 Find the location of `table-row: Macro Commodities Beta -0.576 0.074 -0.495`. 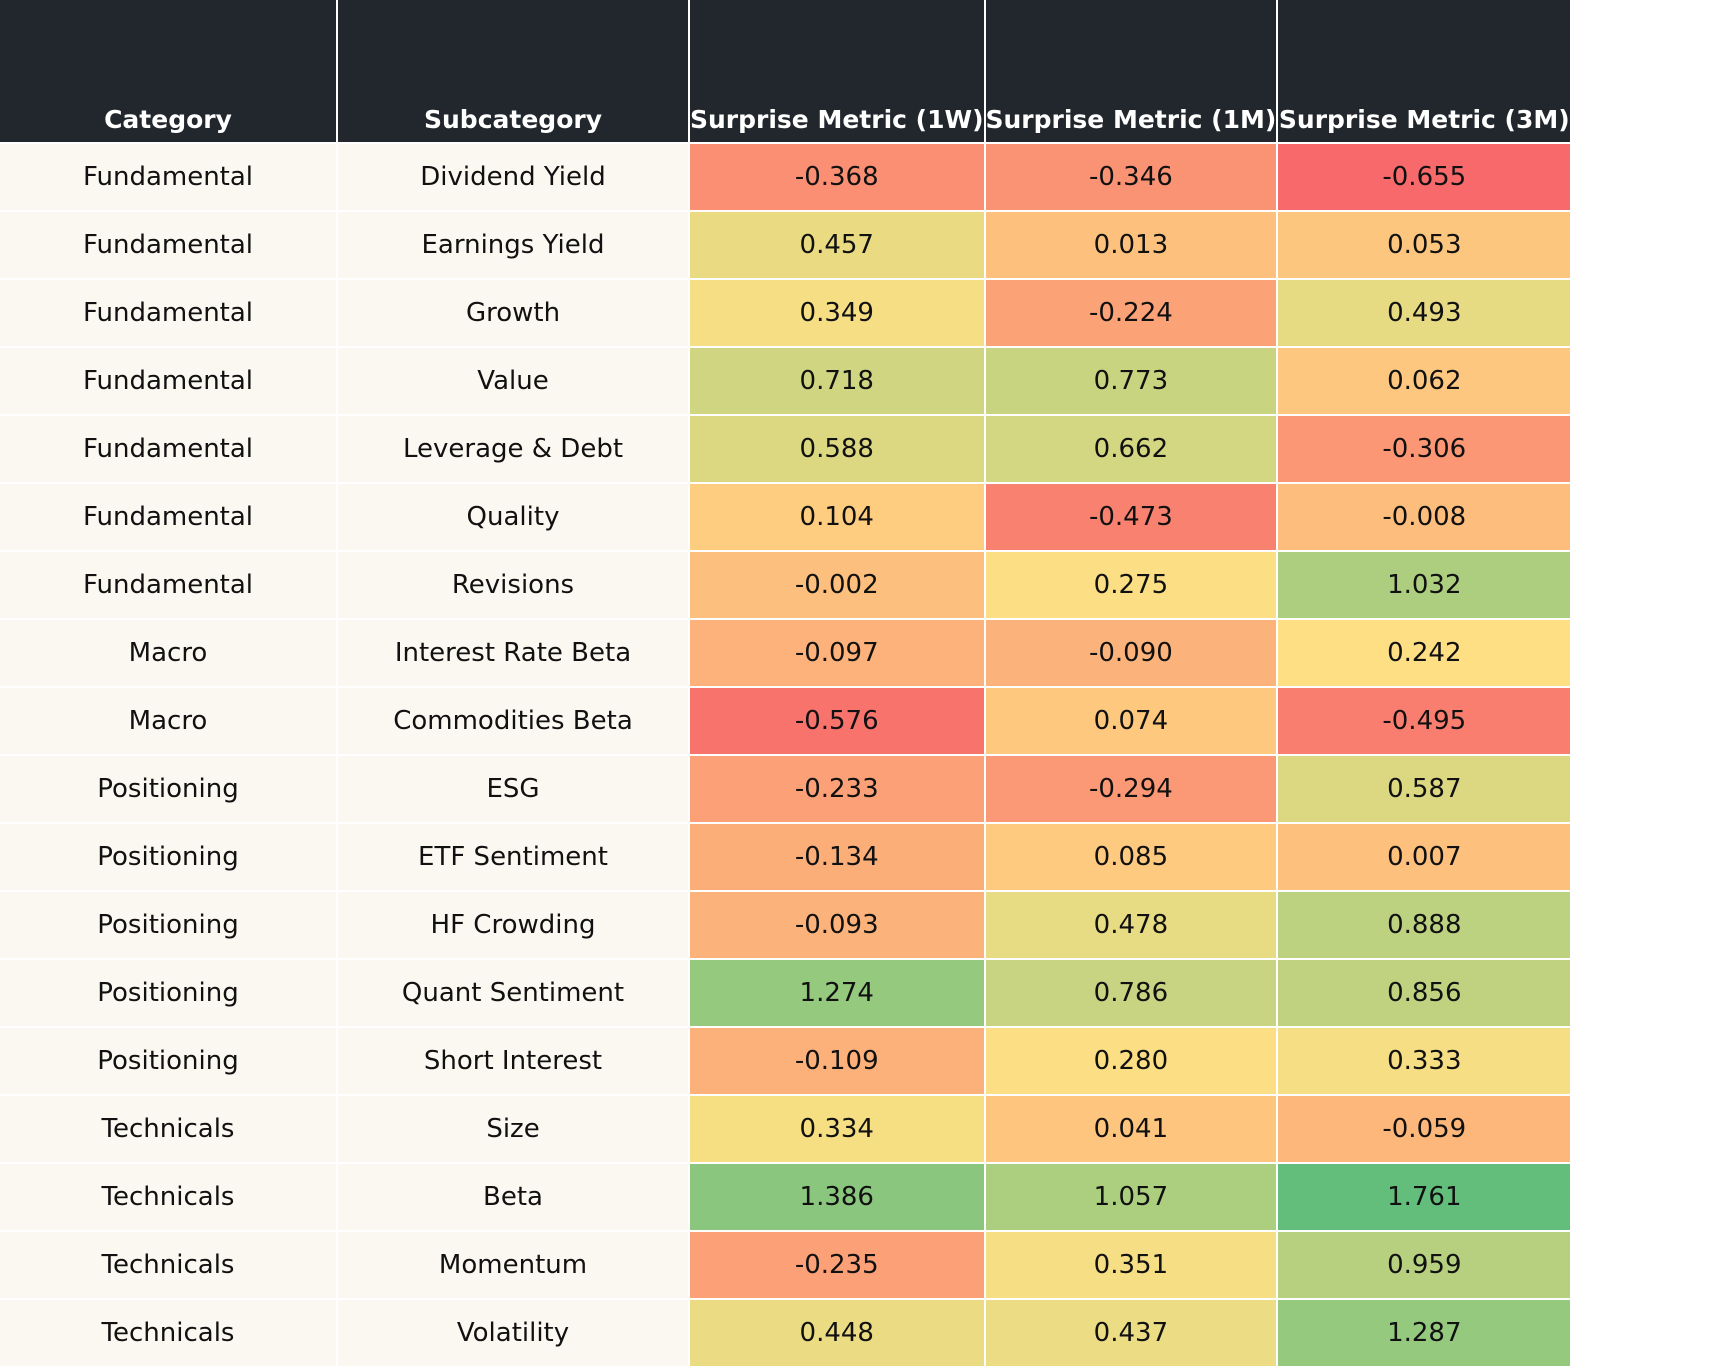

table-row: Macro Commodities Beta -0.576 0.074 -0.495 is located at coordinates (785, 721).